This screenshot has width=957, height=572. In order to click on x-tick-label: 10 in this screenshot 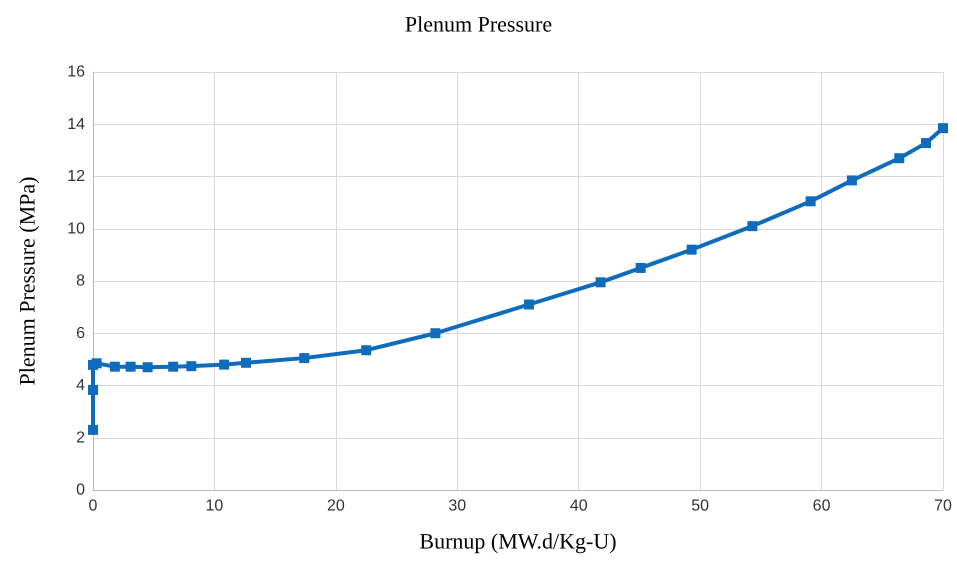, I will do `click(215, 506)`.